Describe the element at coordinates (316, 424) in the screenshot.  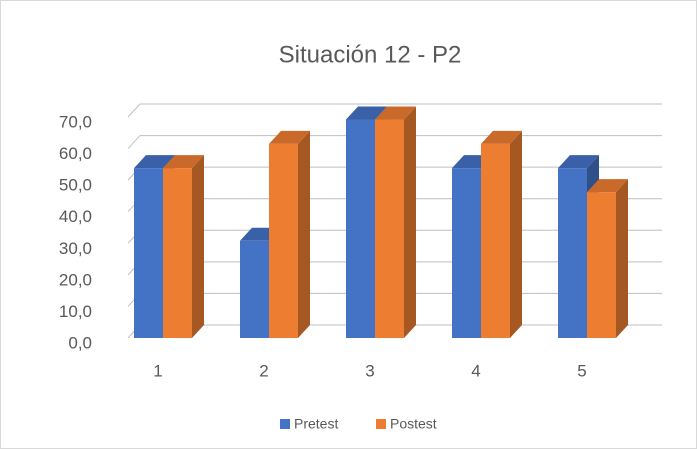
I see `legend-label: Pretest` at that location.